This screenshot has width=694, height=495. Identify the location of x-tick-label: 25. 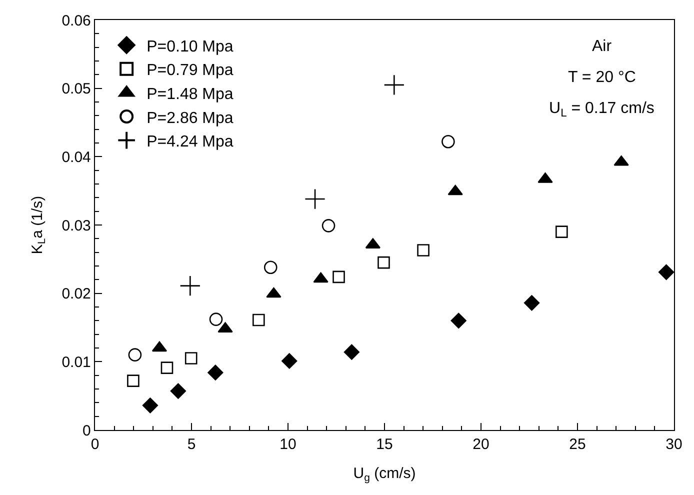
(577, 445).